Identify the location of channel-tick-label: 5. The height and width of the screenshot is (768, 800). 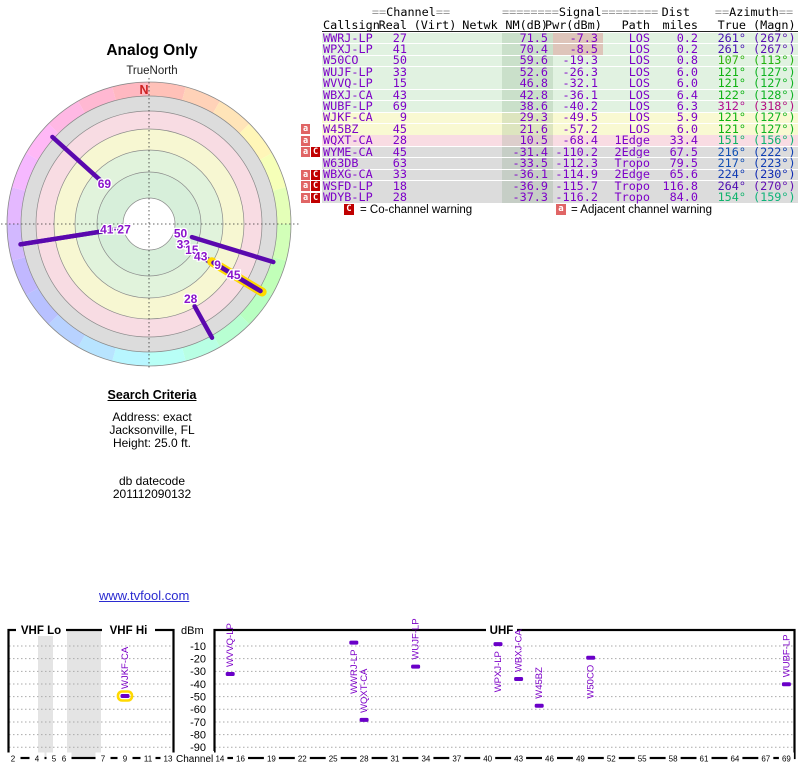
(54, 759).